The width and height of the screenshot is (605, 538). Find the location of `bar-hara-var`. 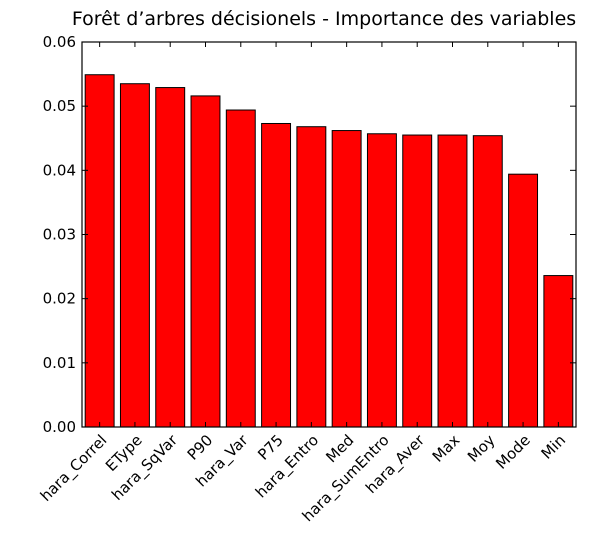

bar-hara-var is located at coordinates (240, 268).